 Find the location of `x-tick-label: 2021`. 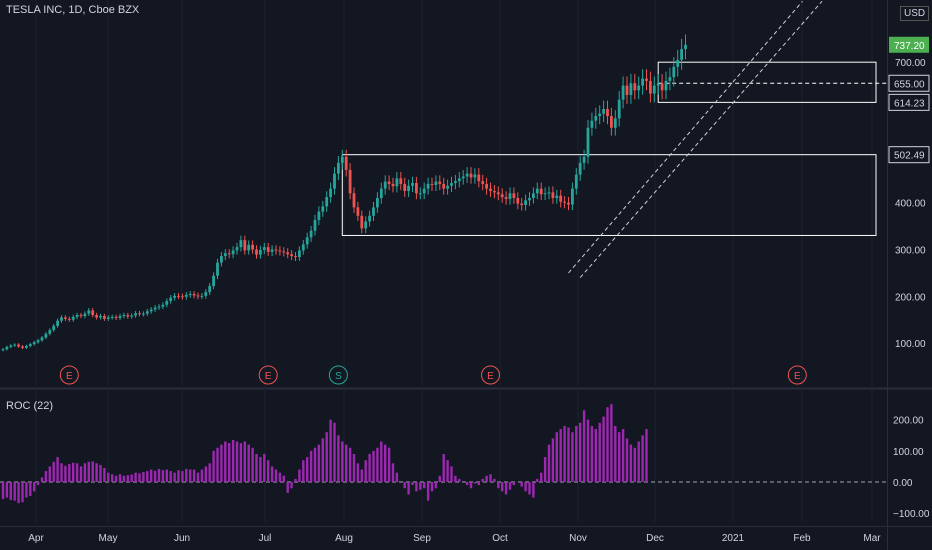

x-tick-label: 2021 is located at coordinates (733, 538).